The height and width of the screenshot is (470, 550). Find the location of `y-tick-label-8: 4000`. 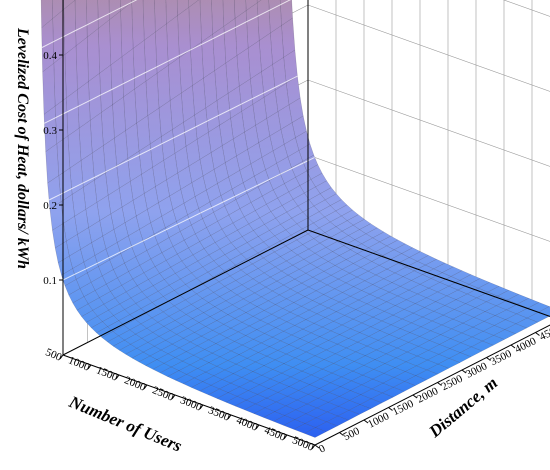

y-tick-label-8: 4000 is located at coordinates (525, 345).